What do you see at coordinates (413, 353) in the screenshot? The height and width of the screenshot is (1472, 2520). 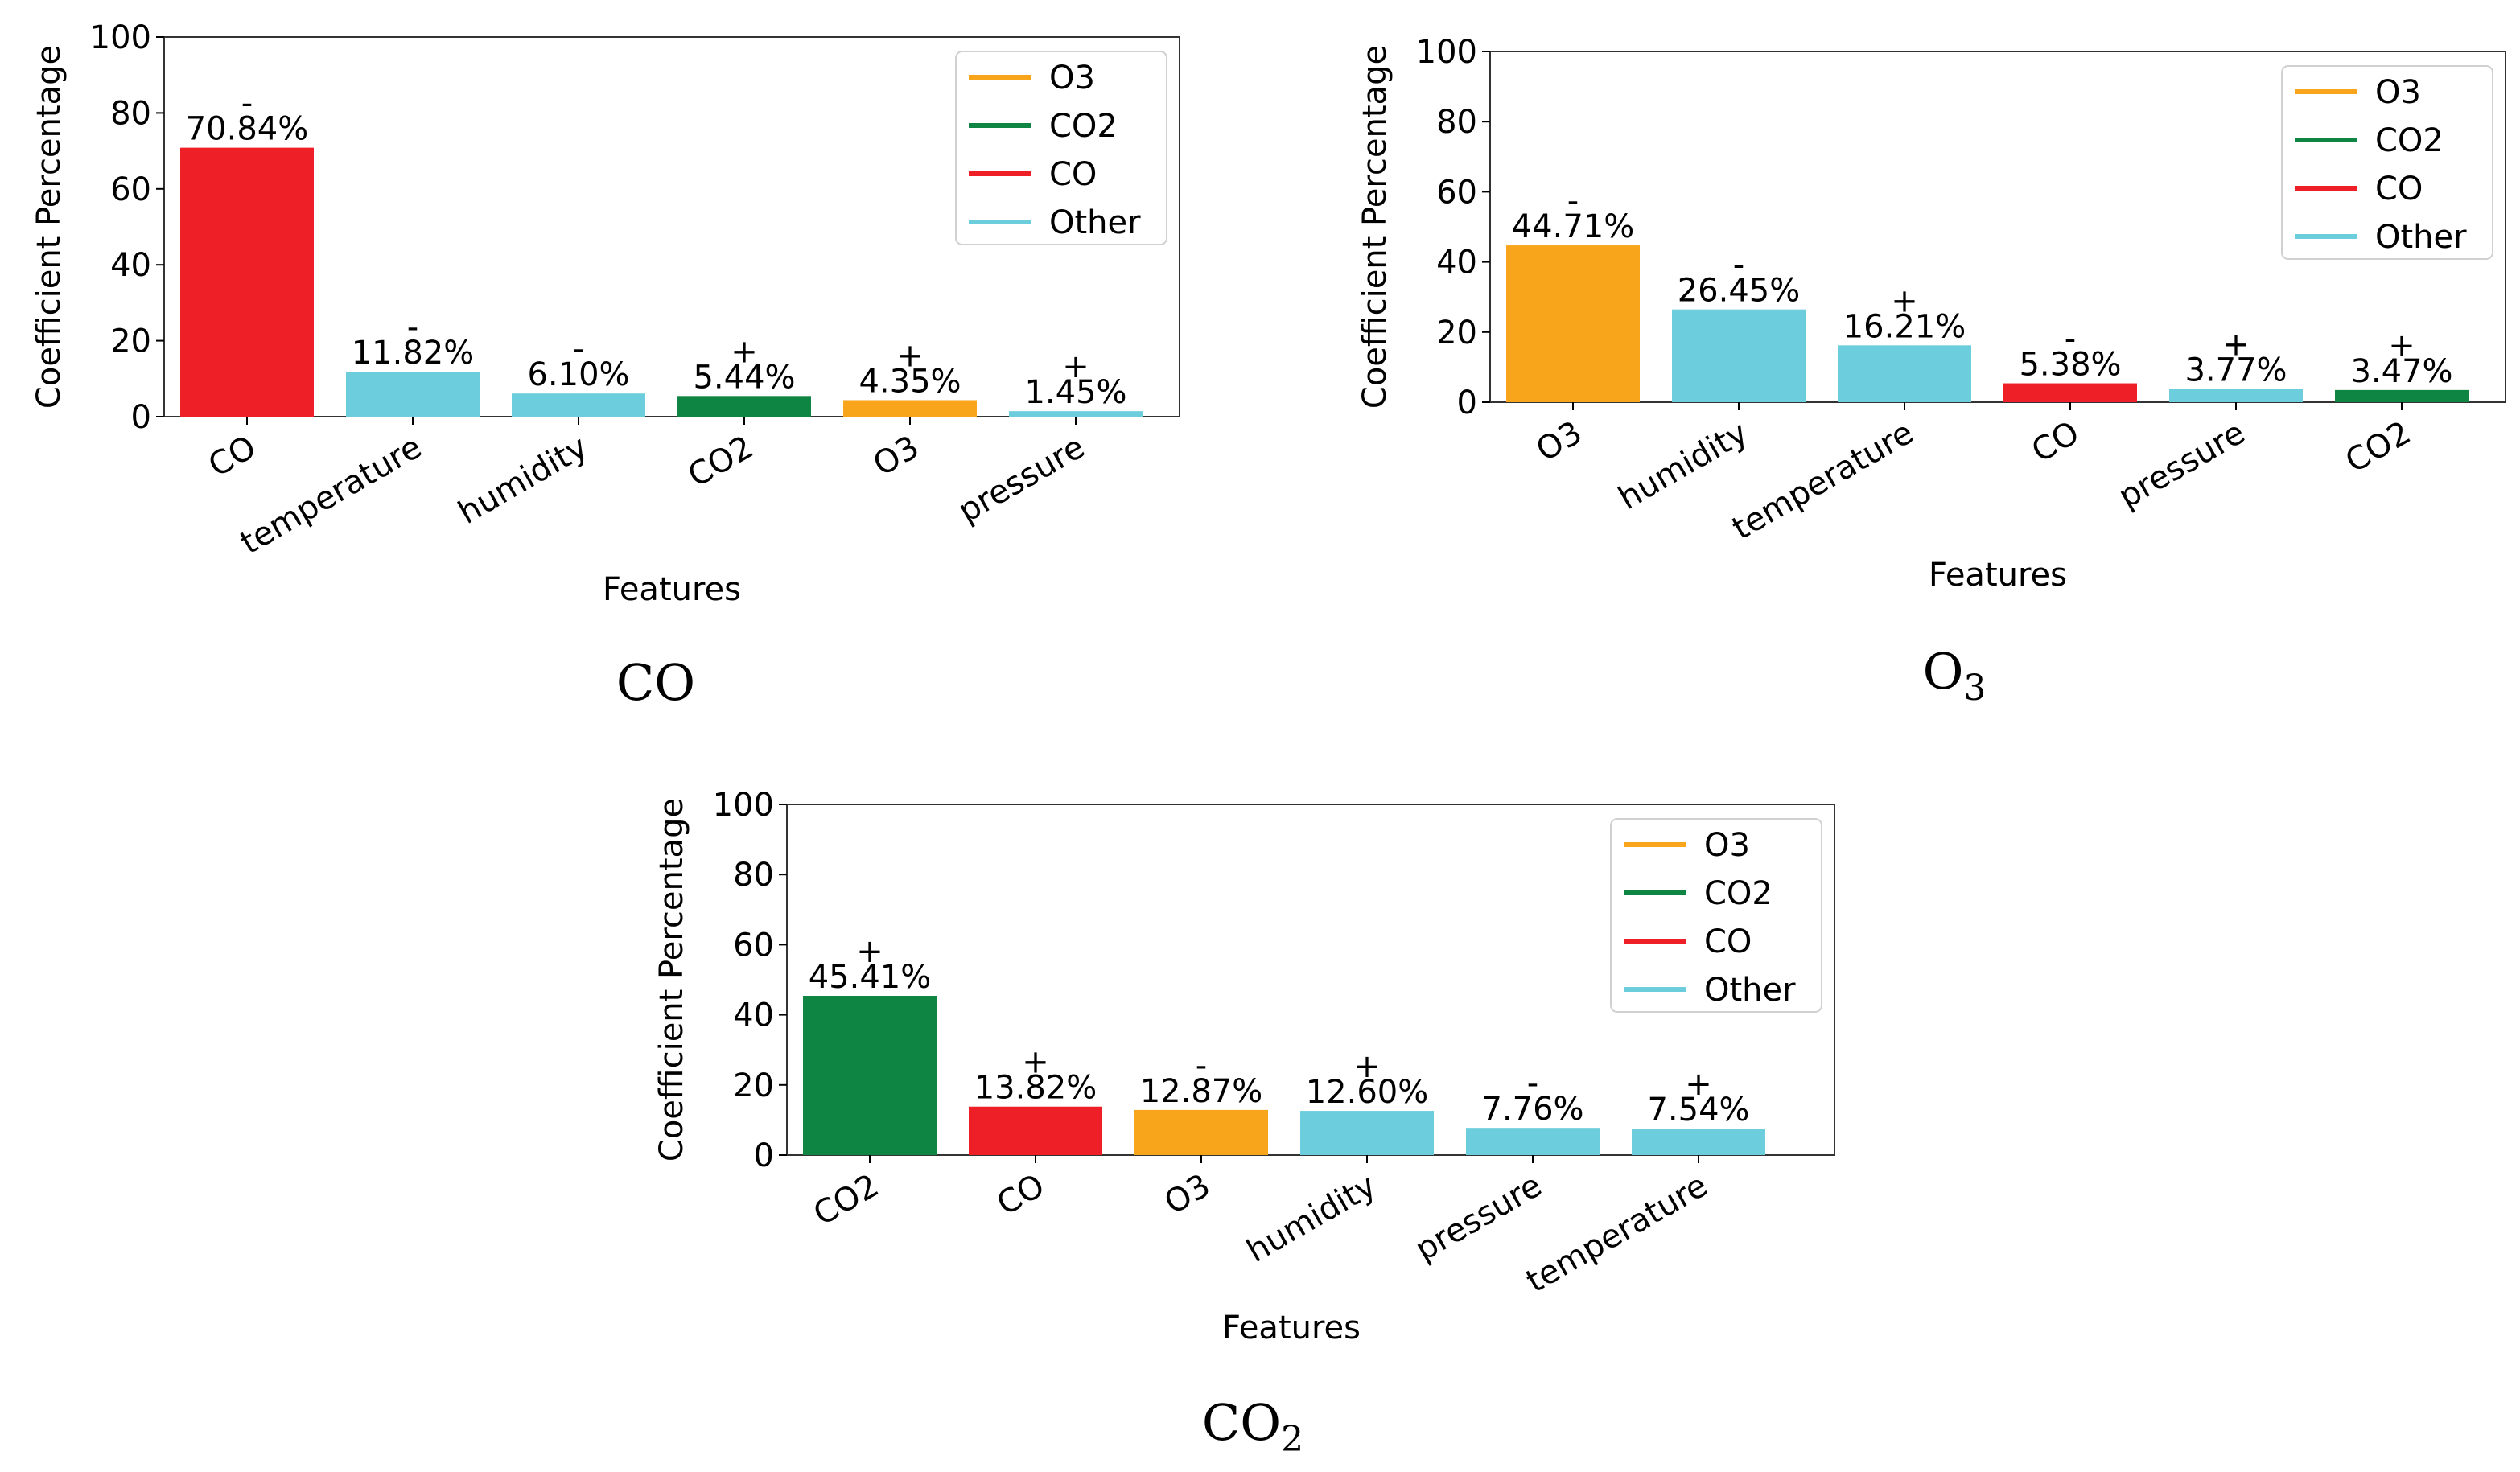 I see `bar-value-label: 11.82%` at bounding box center [413, 353].